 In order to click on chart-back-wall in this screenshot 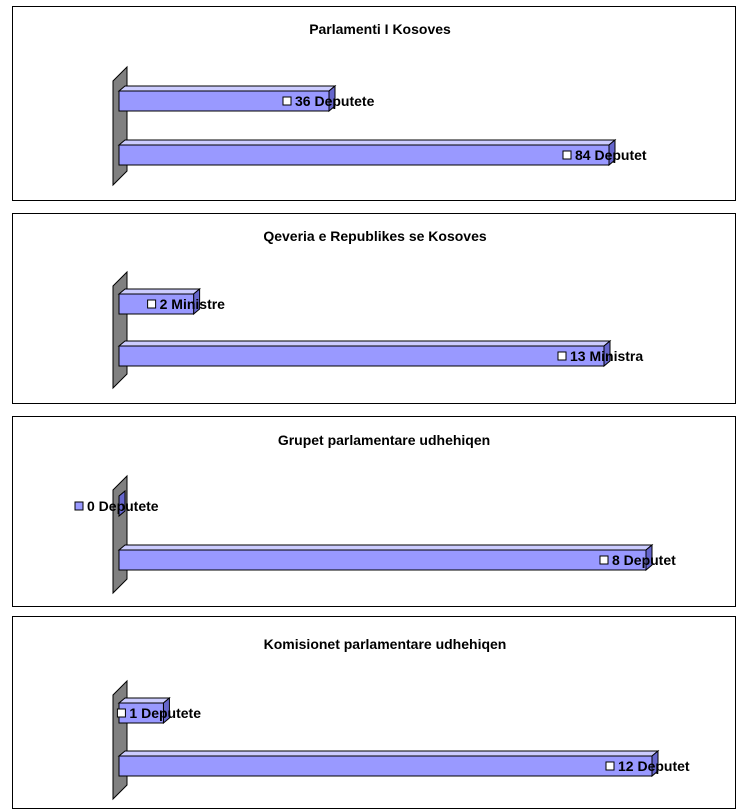, I will do `click(120, 126)`.